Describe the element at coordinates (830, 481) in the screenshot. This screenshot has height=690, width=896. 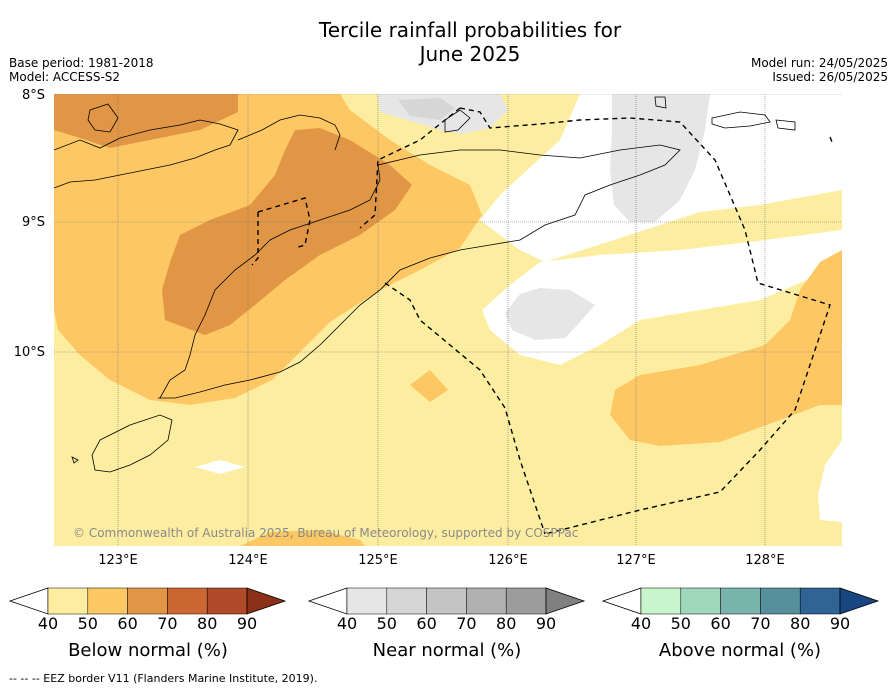
I see `white-area-east` at that location.